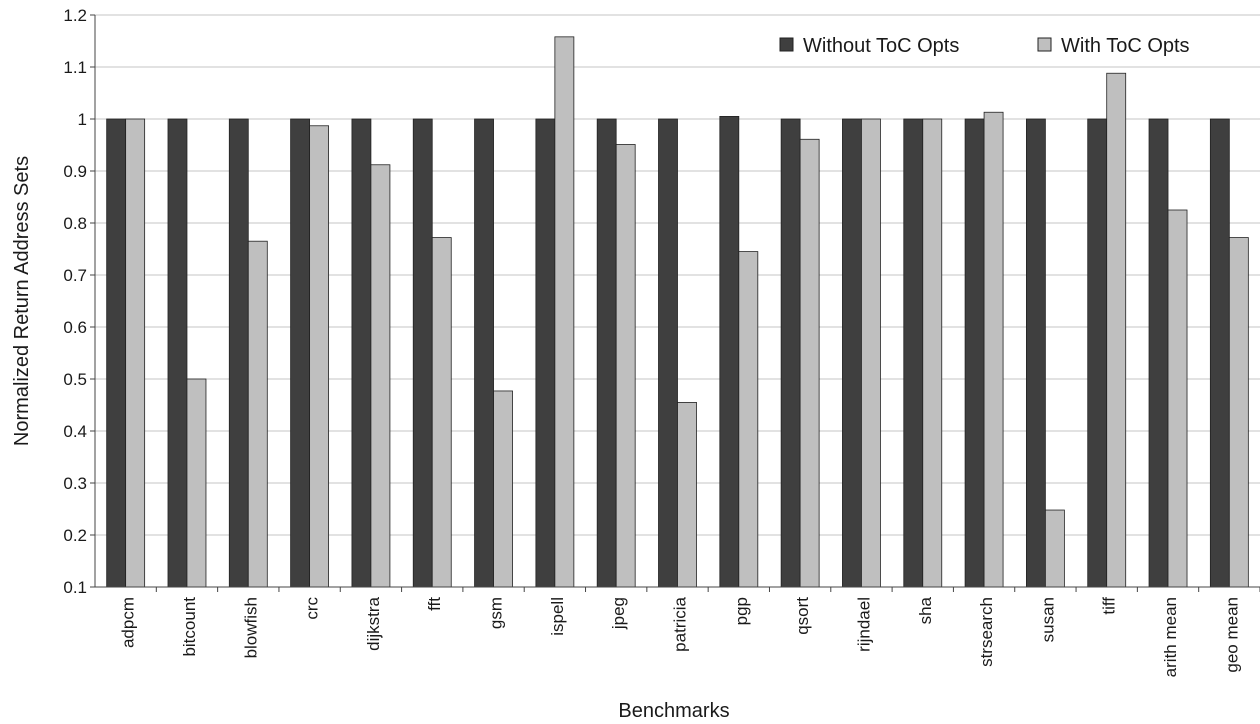  What do you see at coordinates (177, 353) in the screenshot?
I see `bar-without-bitcount` at bounding box center [177, 353].